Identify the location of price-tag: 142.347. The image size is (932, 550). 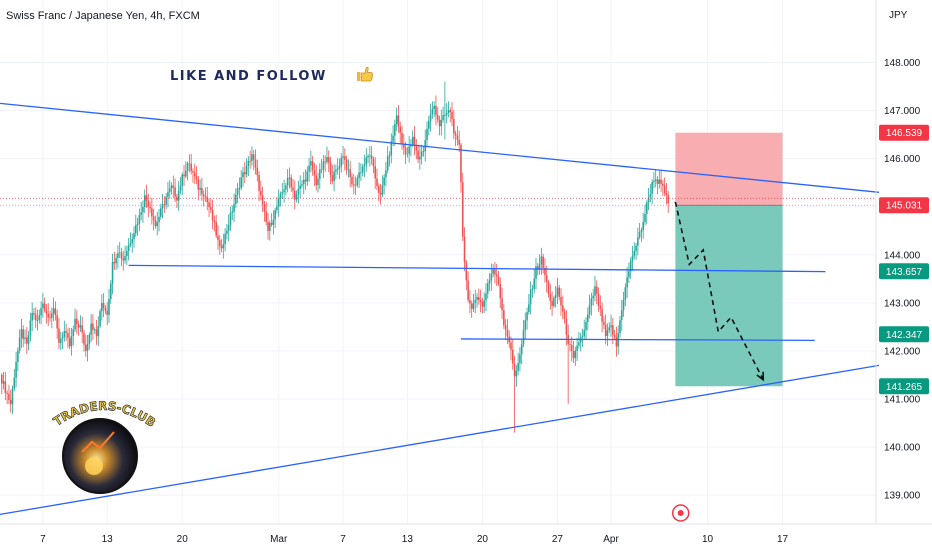
(904, 334).